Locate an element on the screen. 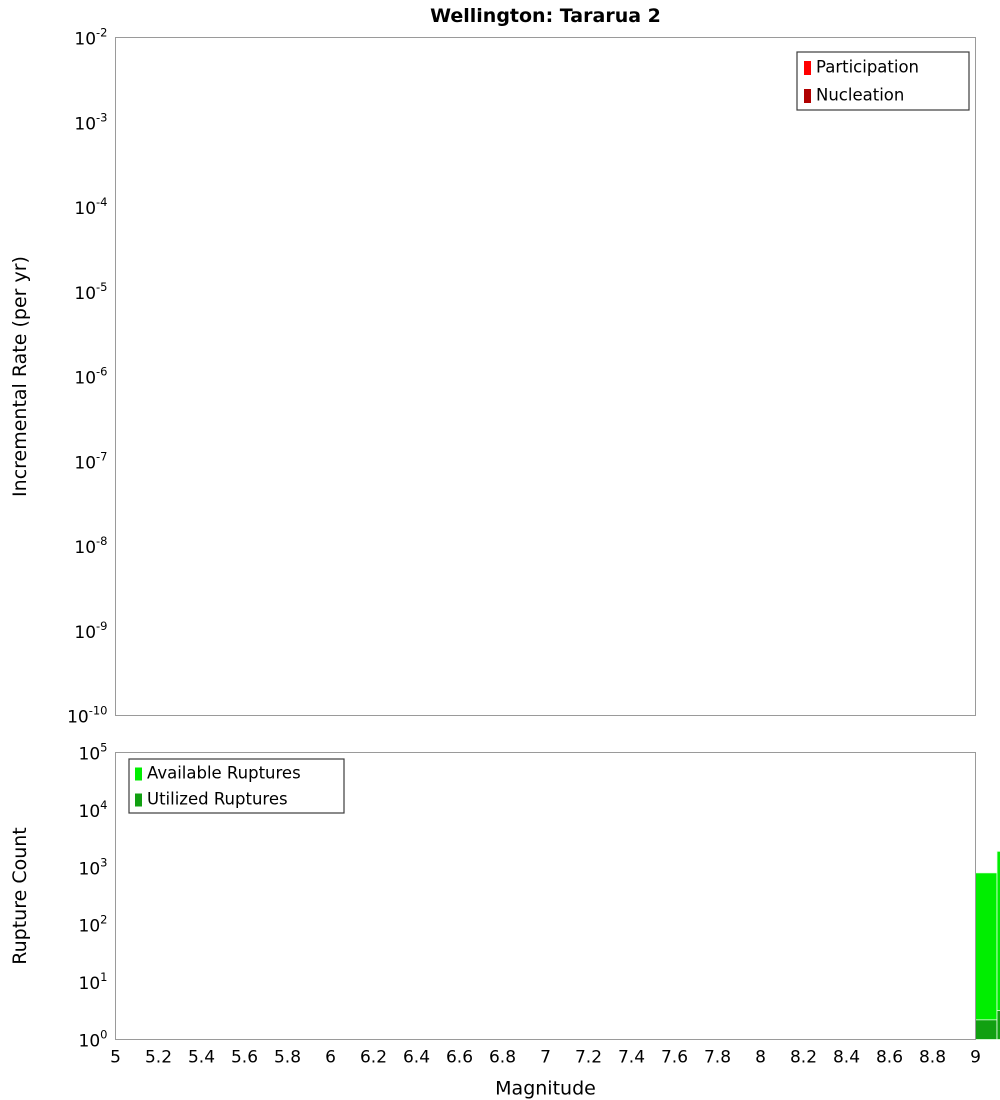  top-y-ticks: 10⁻² 10⁻³ 10⁻⁴ 10⁻⁵ 10⁻⁶ 10⁻⁷ 10⁻⁸ 10⁻⁹ 10⁻¹⁰ is located at coordinates (87, 377).